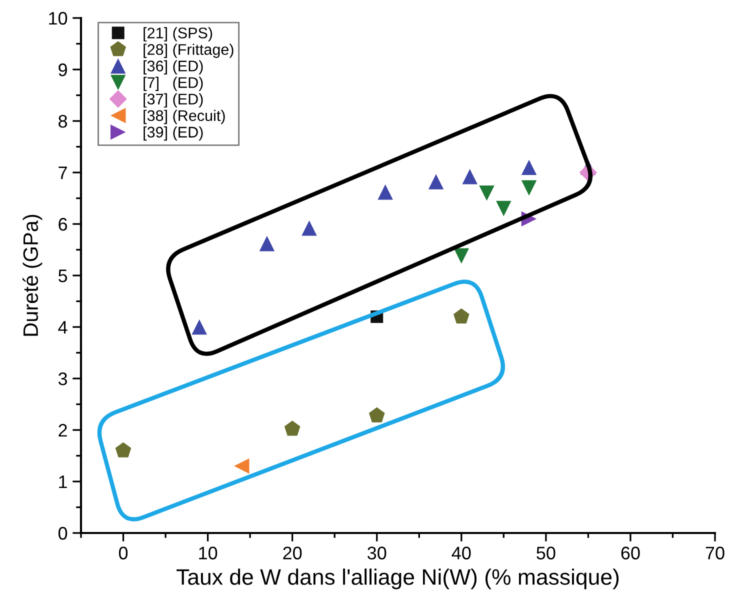 The width and height of the screenshot is (731, 613). Describe the element at coordinates (178, 34) in the screenshot. I see `legend-label: [21] (SPS)` at that location.